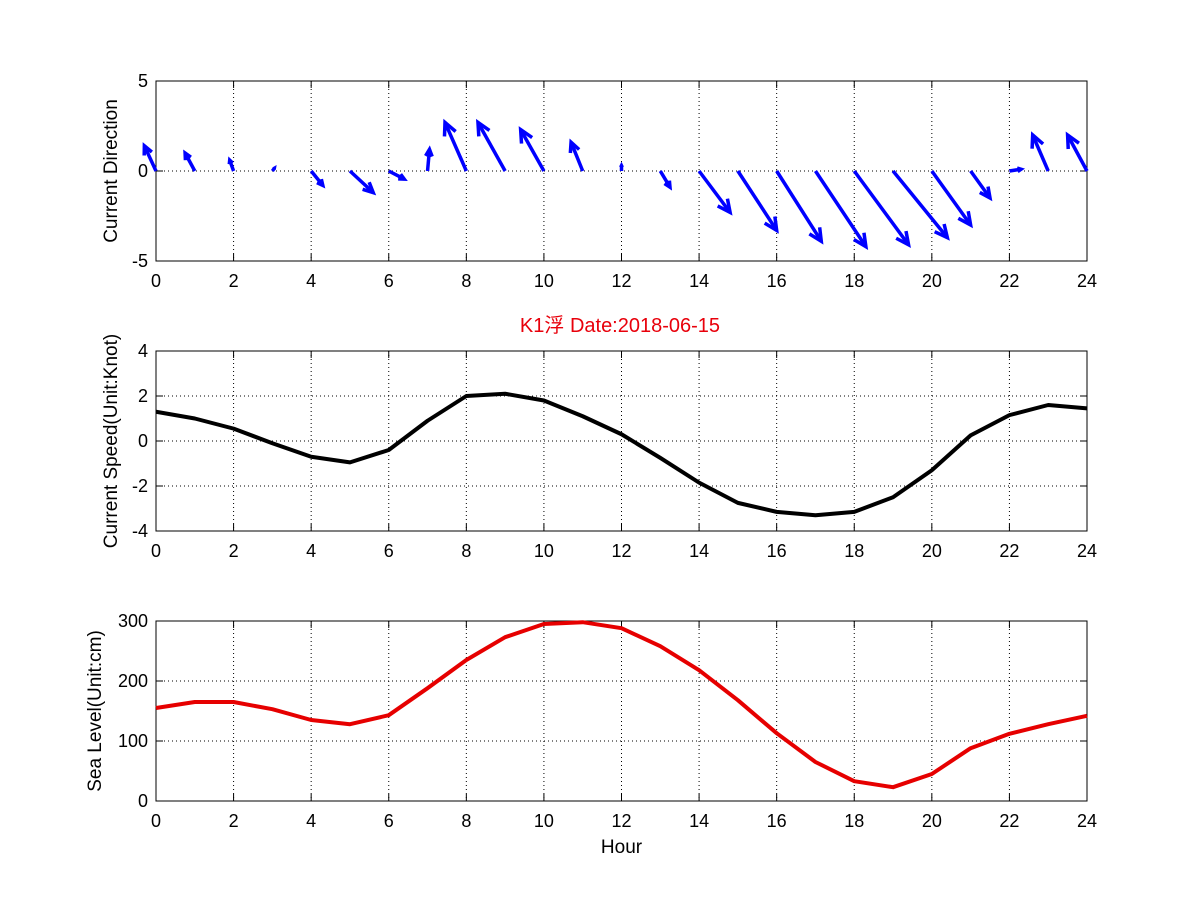  What do you see at coordinates (777, 551) in the screenshot?
I see `current-speed-xtick-label: 16` at bounding box center [777, 551].